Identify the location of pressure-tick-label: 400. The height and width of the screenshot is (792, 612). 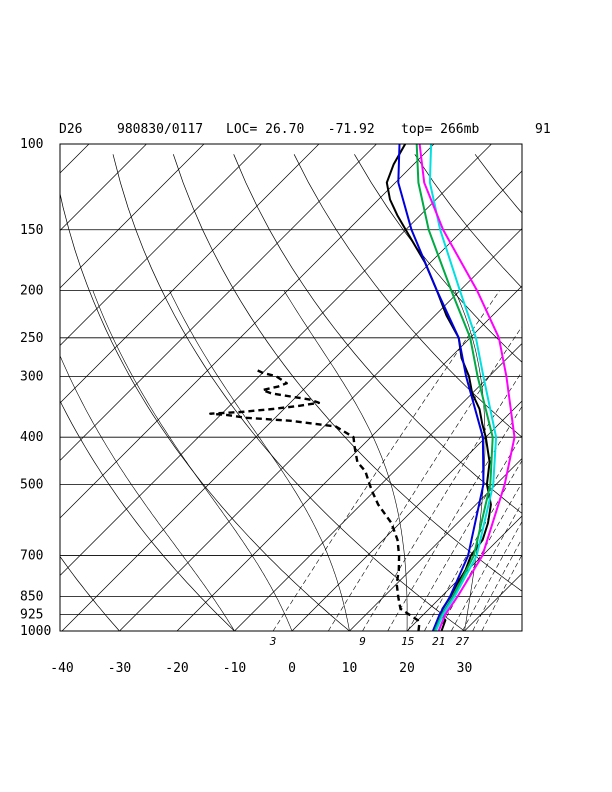
(31, 437).